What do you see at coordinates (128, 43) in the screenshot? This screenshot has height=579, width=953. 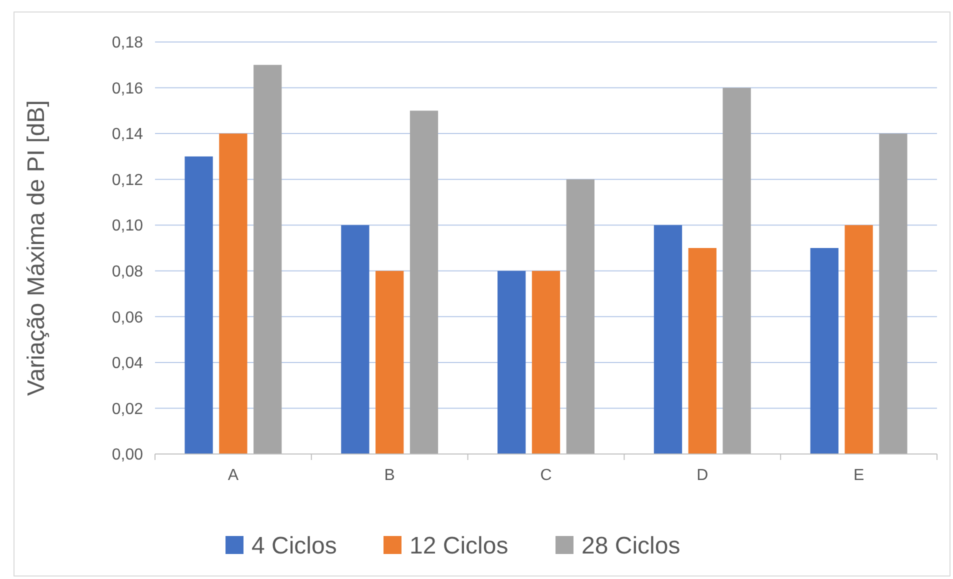 I see `y-tick-label: 0,18` at bounding box center [128, 43].